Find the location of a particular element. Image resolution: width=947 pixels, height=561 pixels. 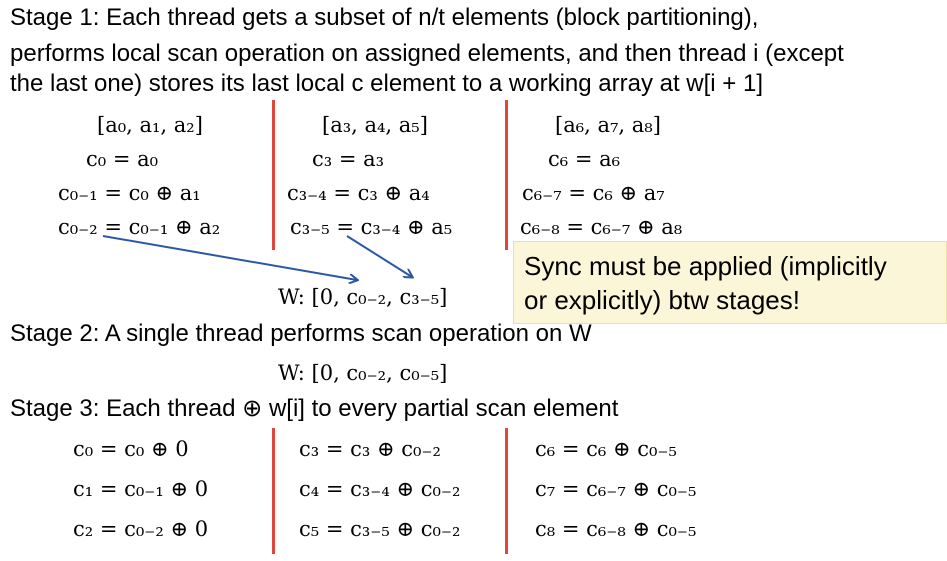

s3-col2-eq2: c₄ = c₃₋₄ ⊕ c₀₋₂ is located at coordinates (380, 489).